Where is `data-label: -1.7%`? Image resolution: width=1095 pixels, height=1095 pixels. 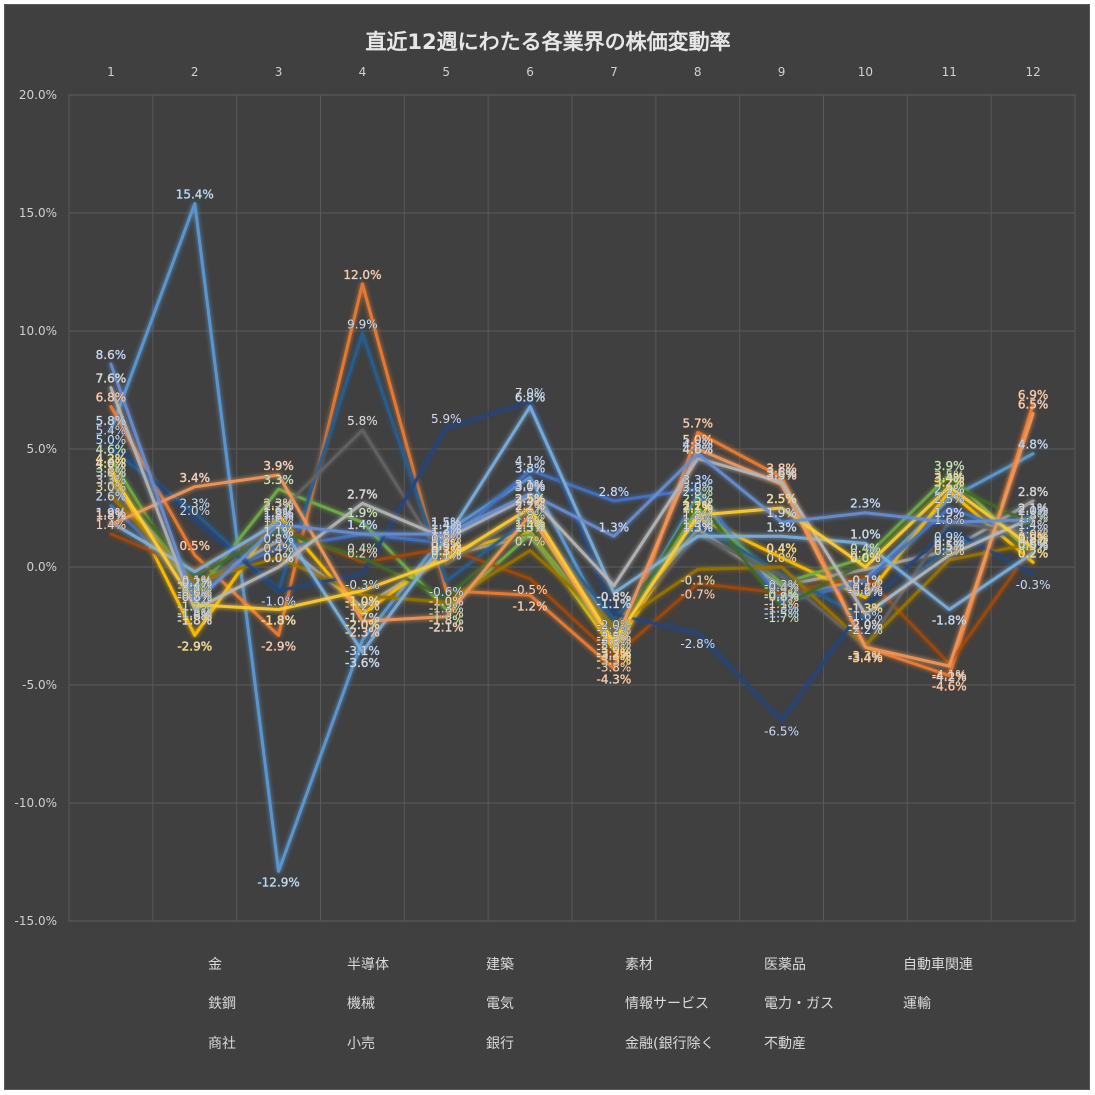 data-label: -1.7% is located at coordinates (362, 618).